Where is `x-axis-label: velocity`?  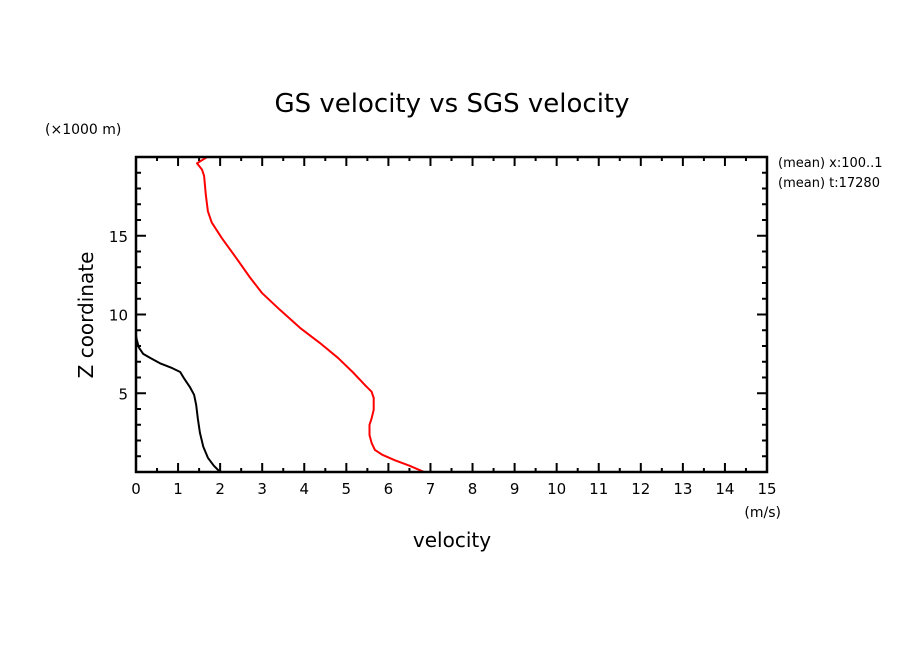
x-axis-label: velocity is located at coordinates (452, 540).